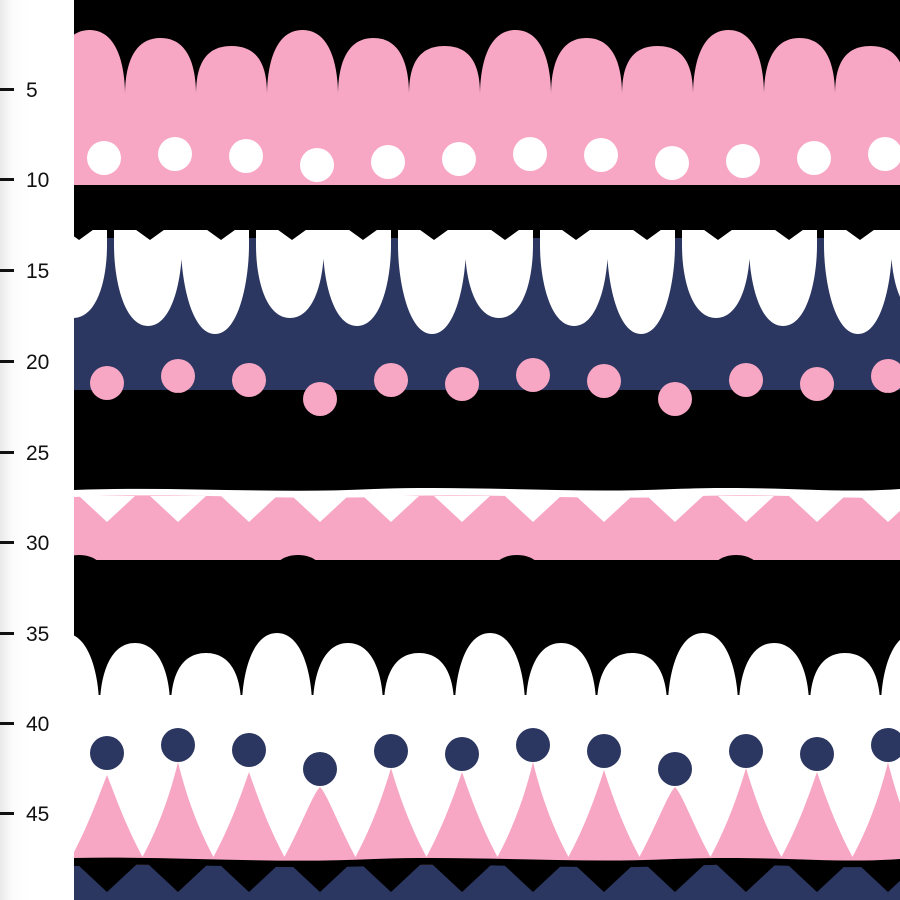 Image resolution: width=900 pixels, height=900 pixels. I want to click on ruler-label-5: 5, so click(32, 90).